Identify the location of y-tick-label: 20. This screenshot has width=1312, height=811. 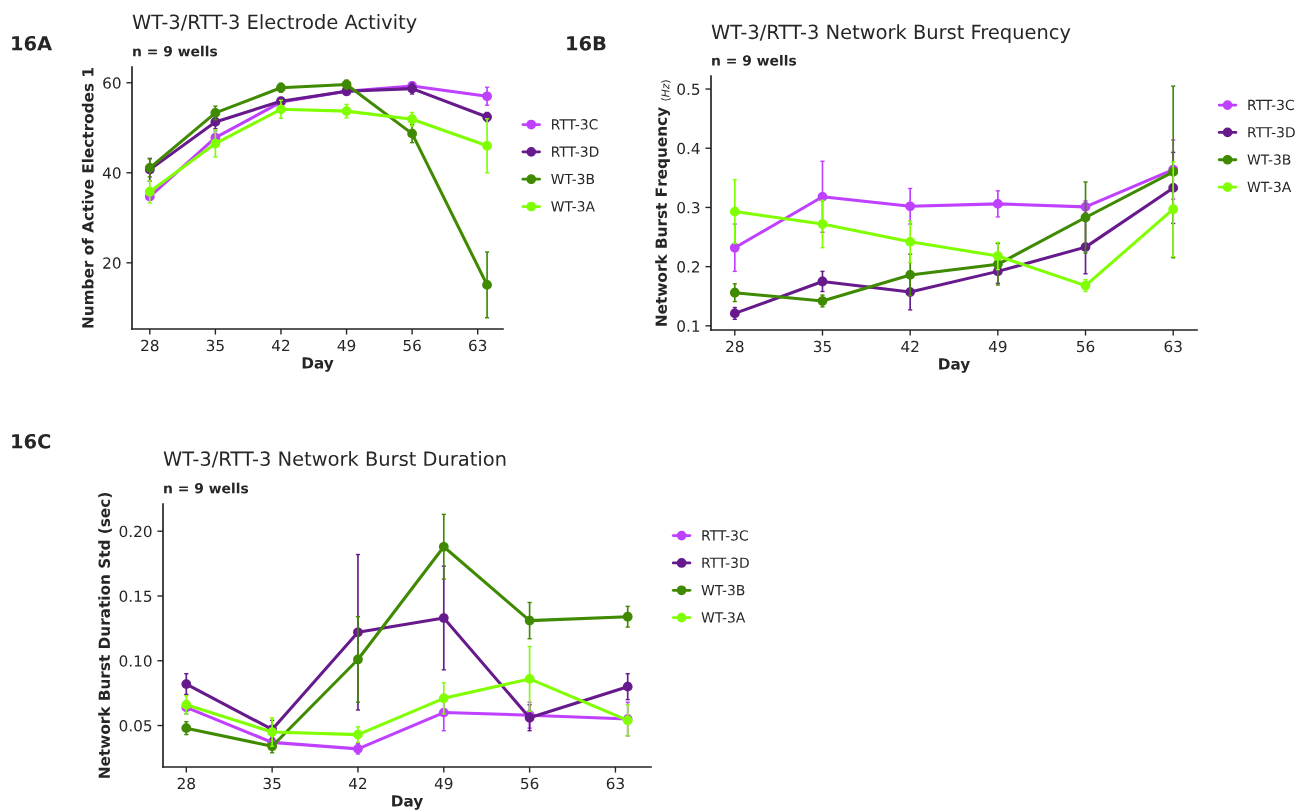
(112, 263).